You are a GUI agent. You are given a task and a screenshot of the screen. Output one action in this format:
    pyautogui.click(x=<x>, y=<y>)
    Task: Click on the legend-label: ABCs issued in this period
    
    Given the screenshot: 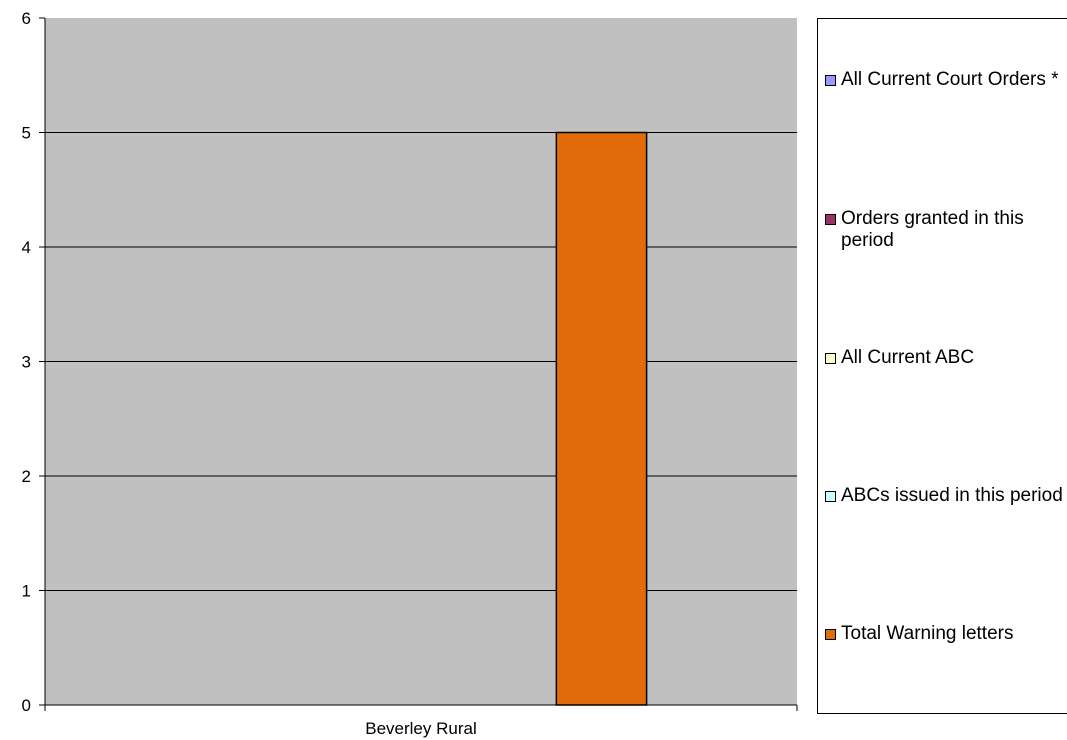 What is the action you would take?
    pyautogui.click(x=952, y=495)
    